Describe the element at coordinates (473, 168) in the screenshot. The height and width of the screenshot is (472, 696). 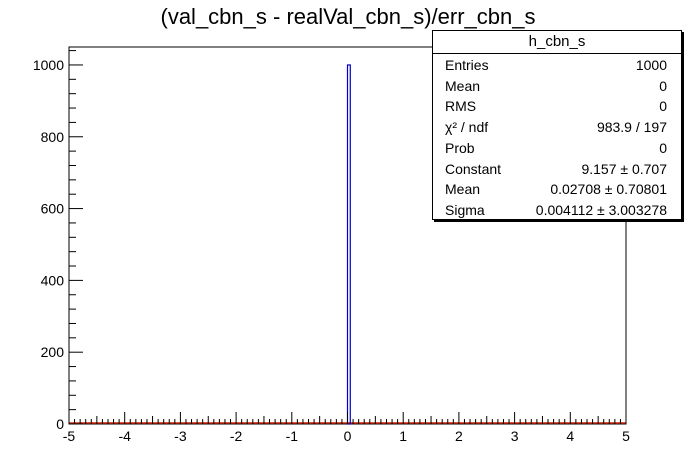
I see `stats-row-label: Constant` at that location.